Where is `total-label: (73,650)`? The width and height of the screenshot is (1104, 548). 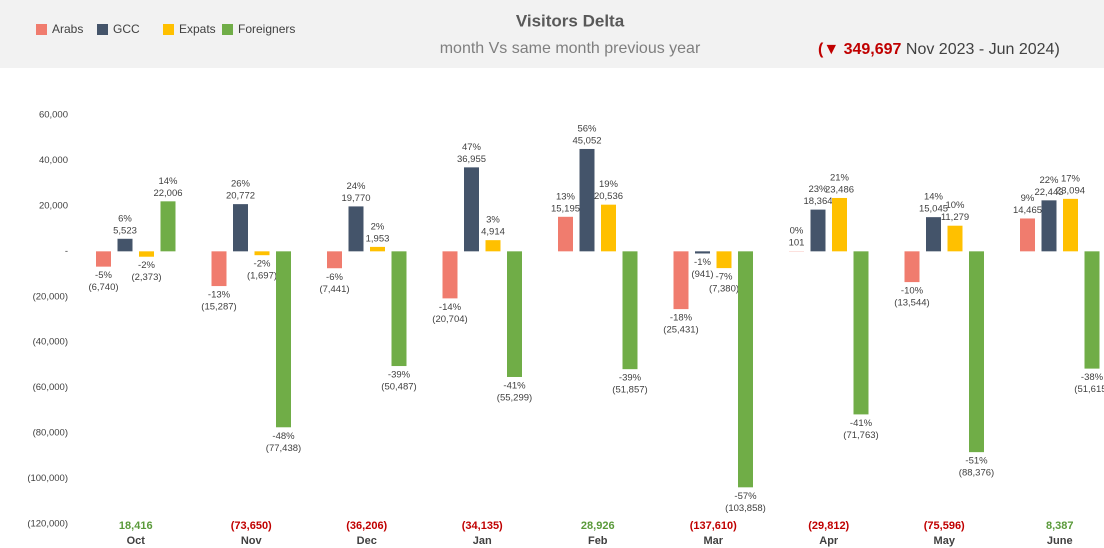
total-label: (73,650) is located at coordinates (251, 526).